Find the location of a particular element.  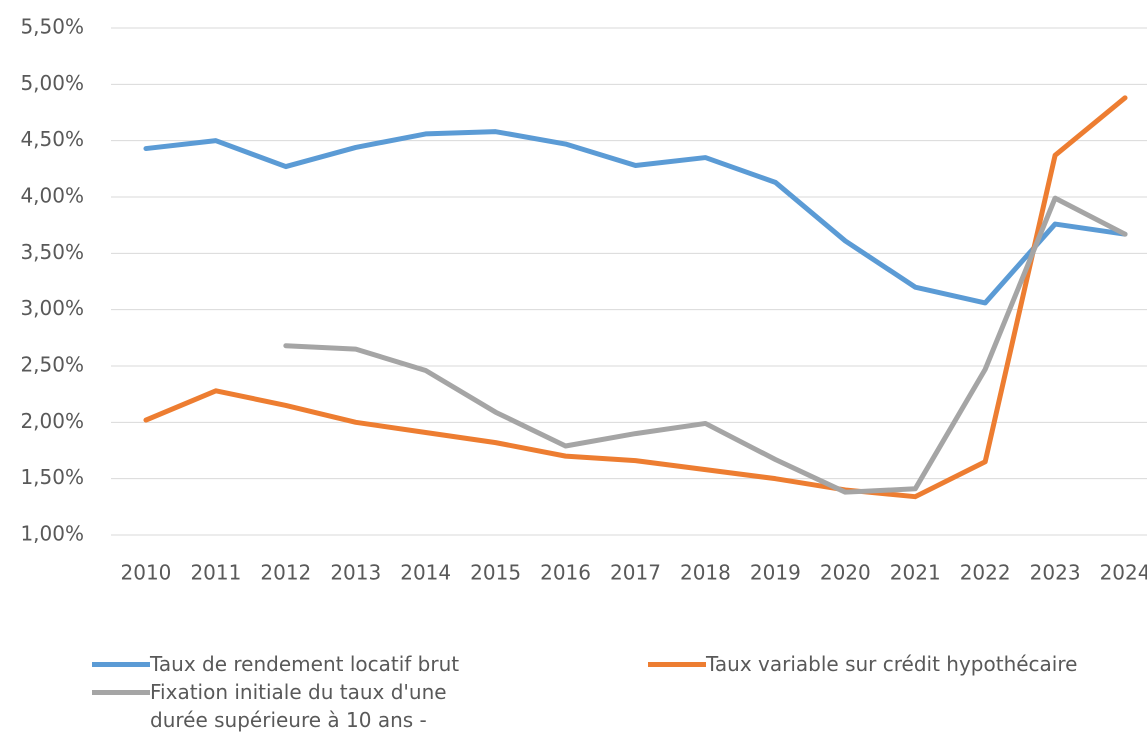

legend-label: Taux de rendement locatif brut is located at coordinates (305, 664).